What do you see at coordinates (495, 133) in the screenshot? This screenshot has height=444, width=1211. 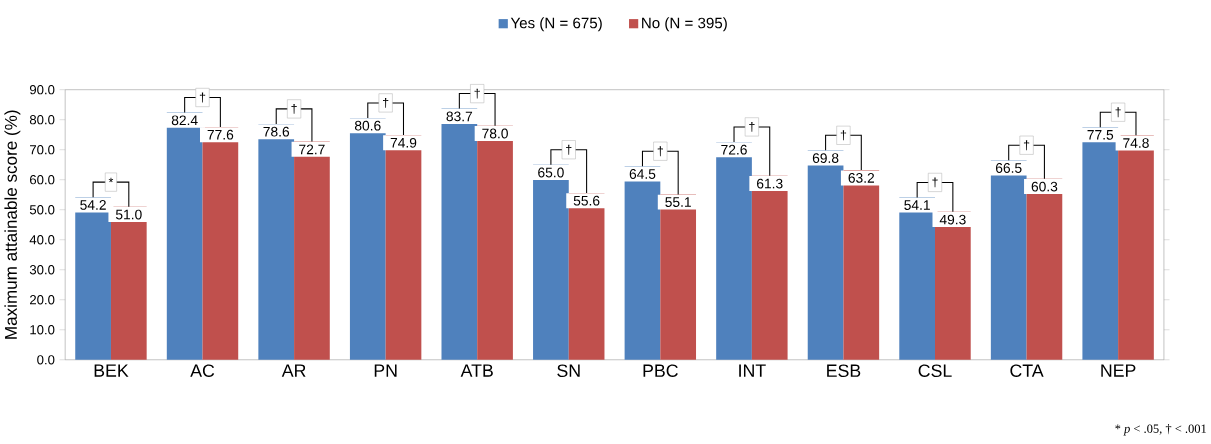 I see `data-label: 78.0` at bounding box center [495, 133].